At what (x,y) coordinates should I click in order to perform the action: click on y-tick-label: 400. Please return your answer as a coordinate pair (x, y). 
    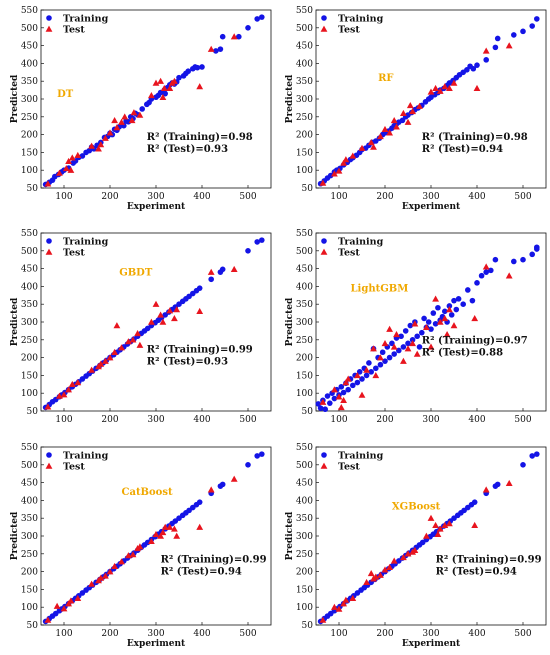
    Looking at the image, I should click on (29, 287).